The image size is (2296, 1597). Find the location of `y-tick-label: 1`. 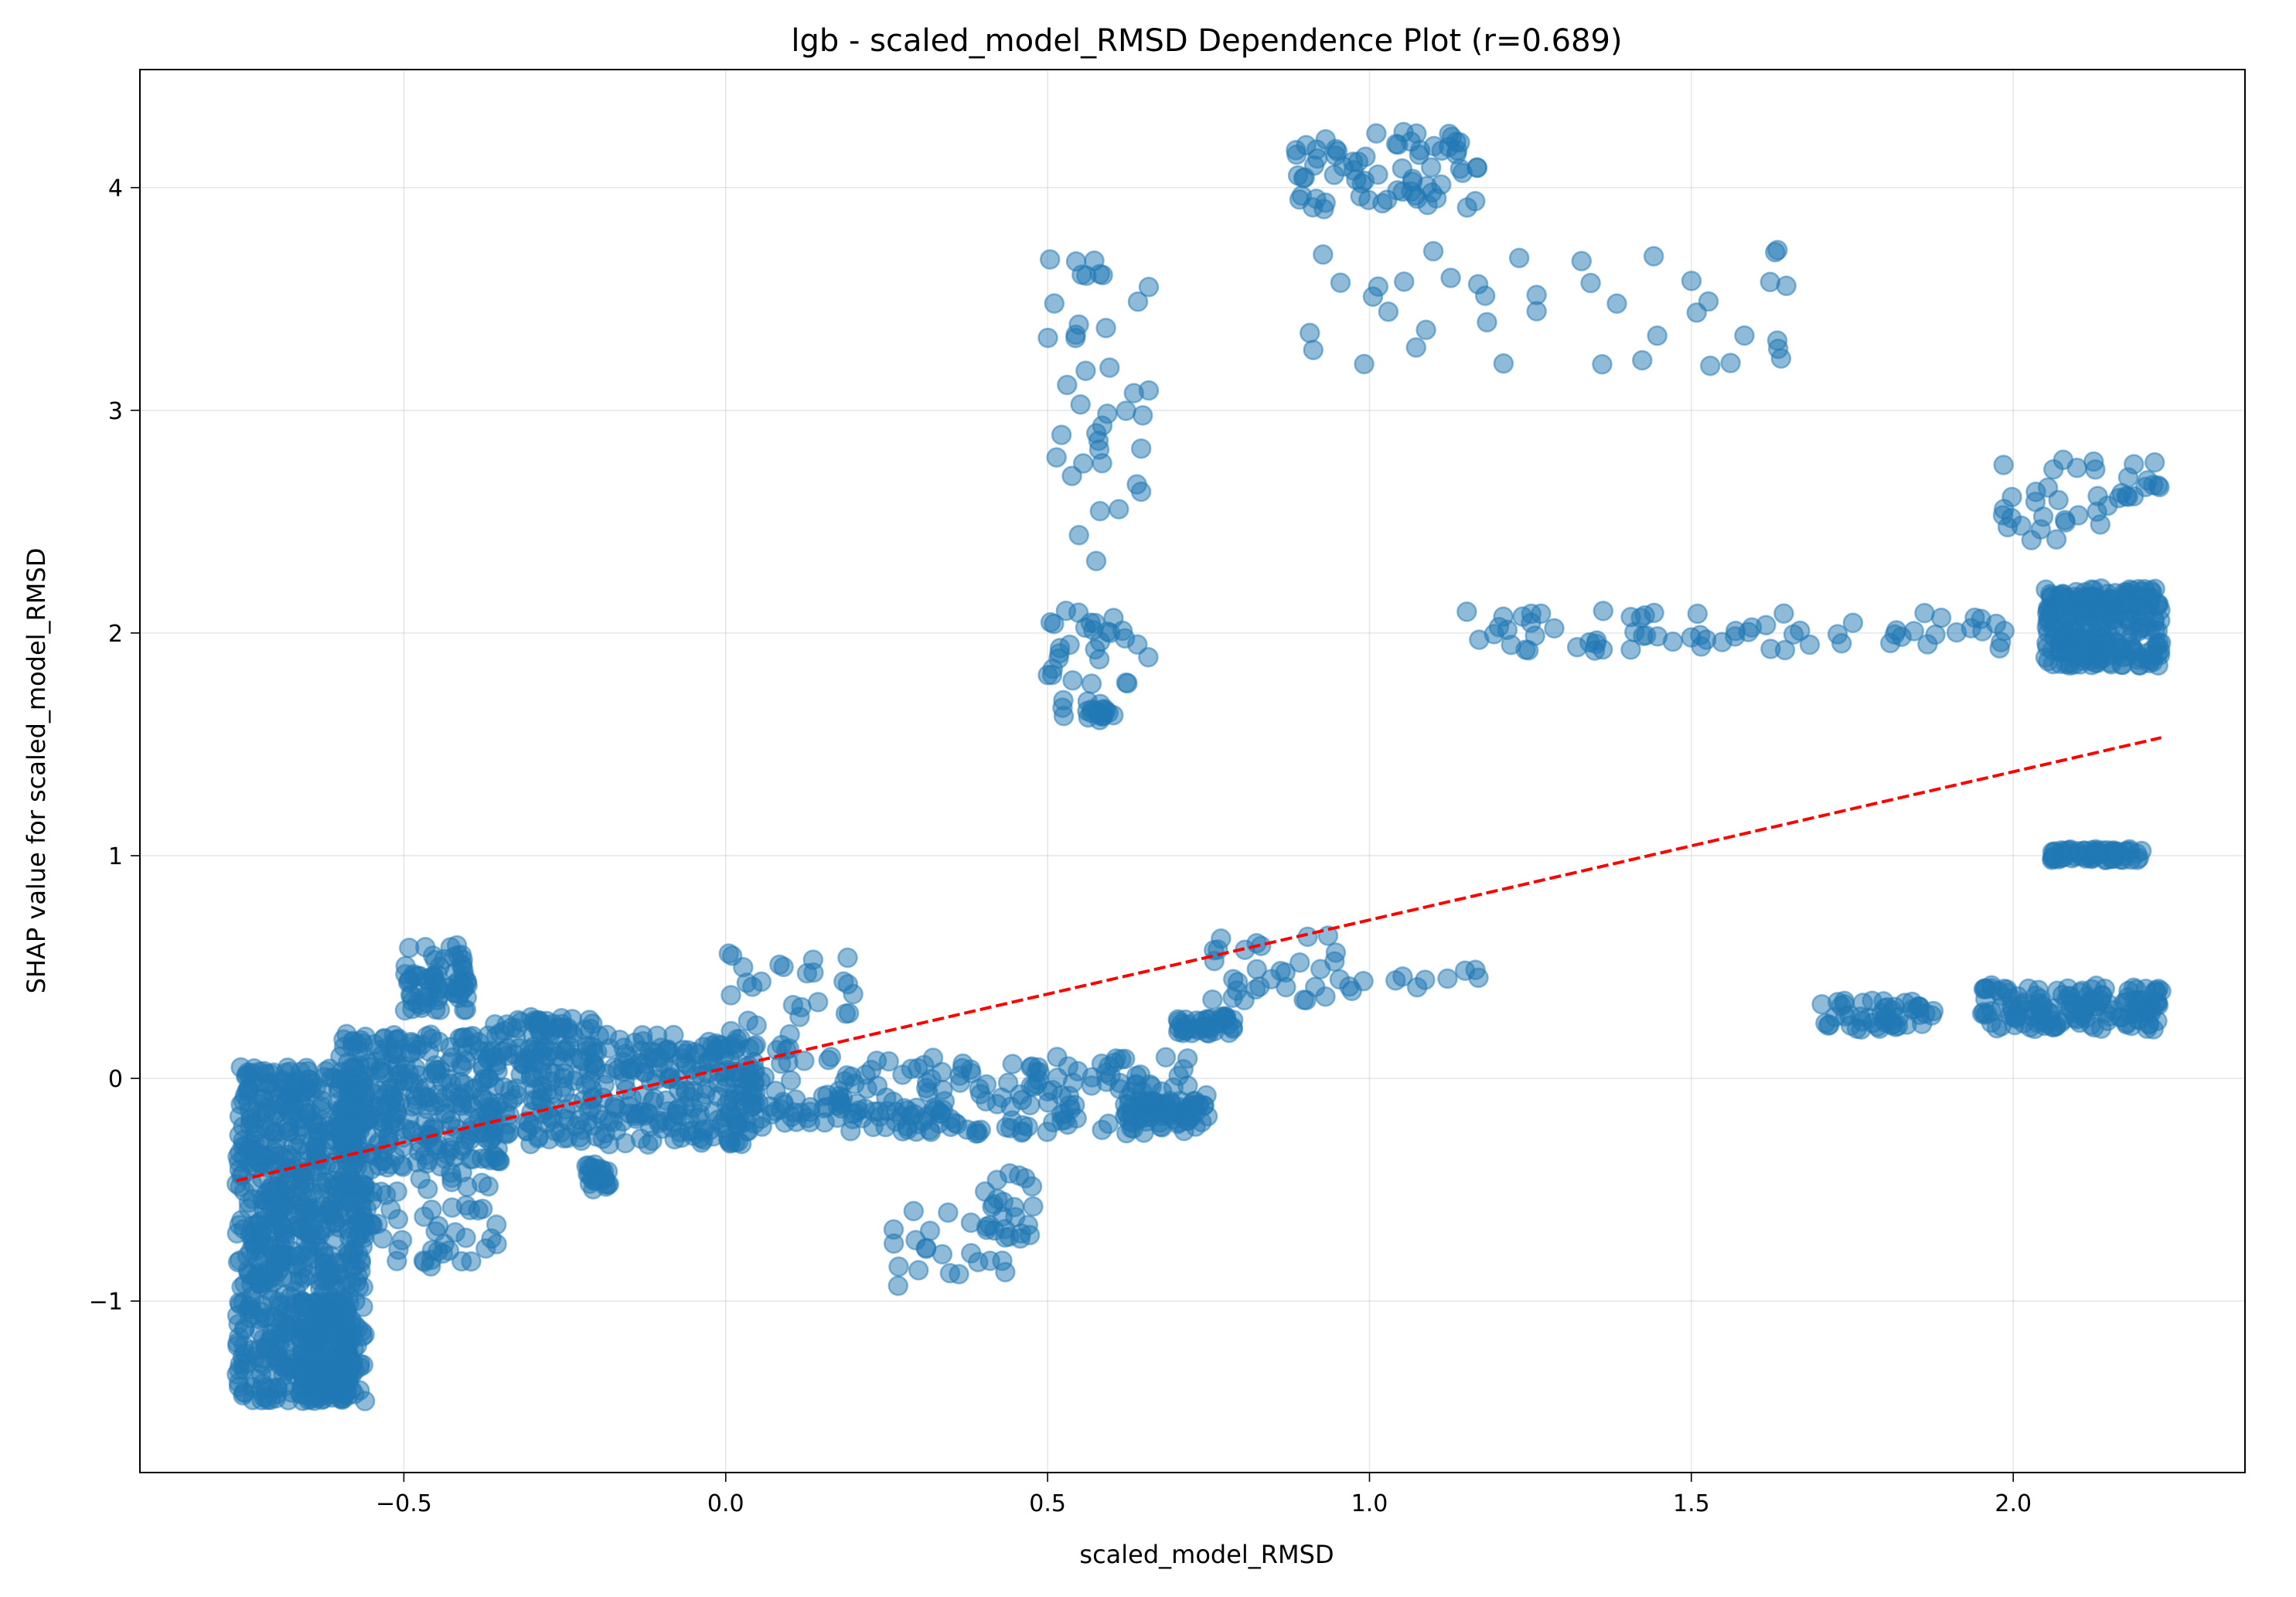

y-tick-label: 1 is located at coordinates (115, 856).